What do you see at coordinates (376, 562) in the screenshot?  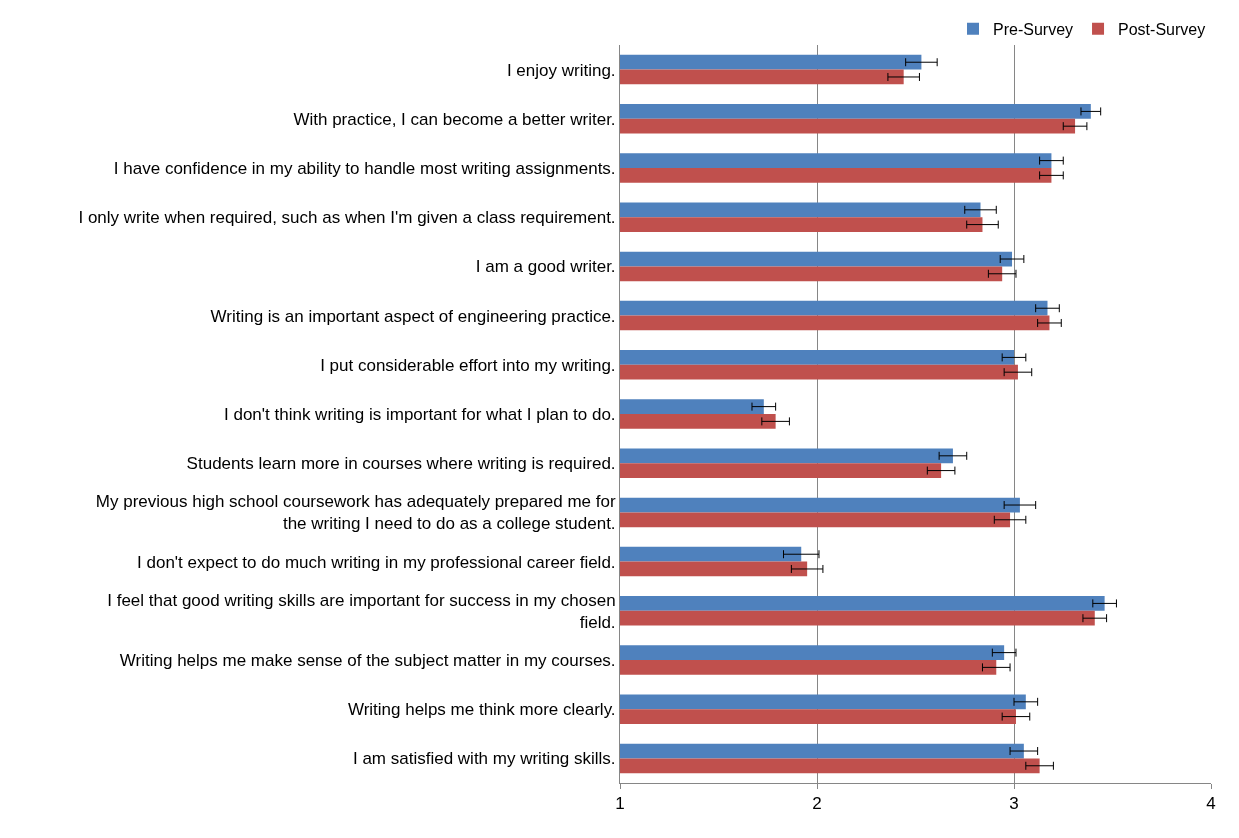 I see `y-tick-label: I don't expect to do much writing in my professional career field.` at bounding box center [376, 562].